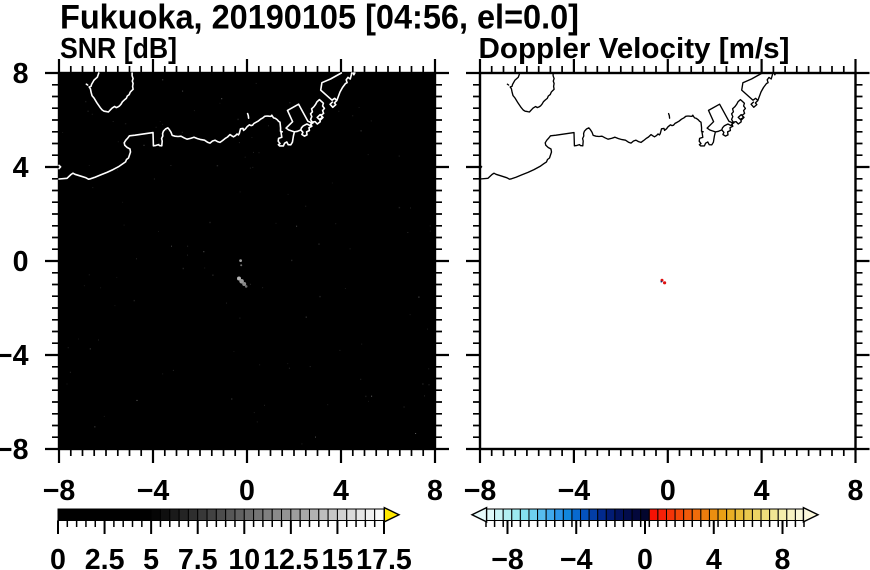 The height and width of the screenshot is (570, 870). What do you see at coordinates (291, 557) in the screenshot?
I see `svg-text: 12.5` at bounding box center [291, 557].